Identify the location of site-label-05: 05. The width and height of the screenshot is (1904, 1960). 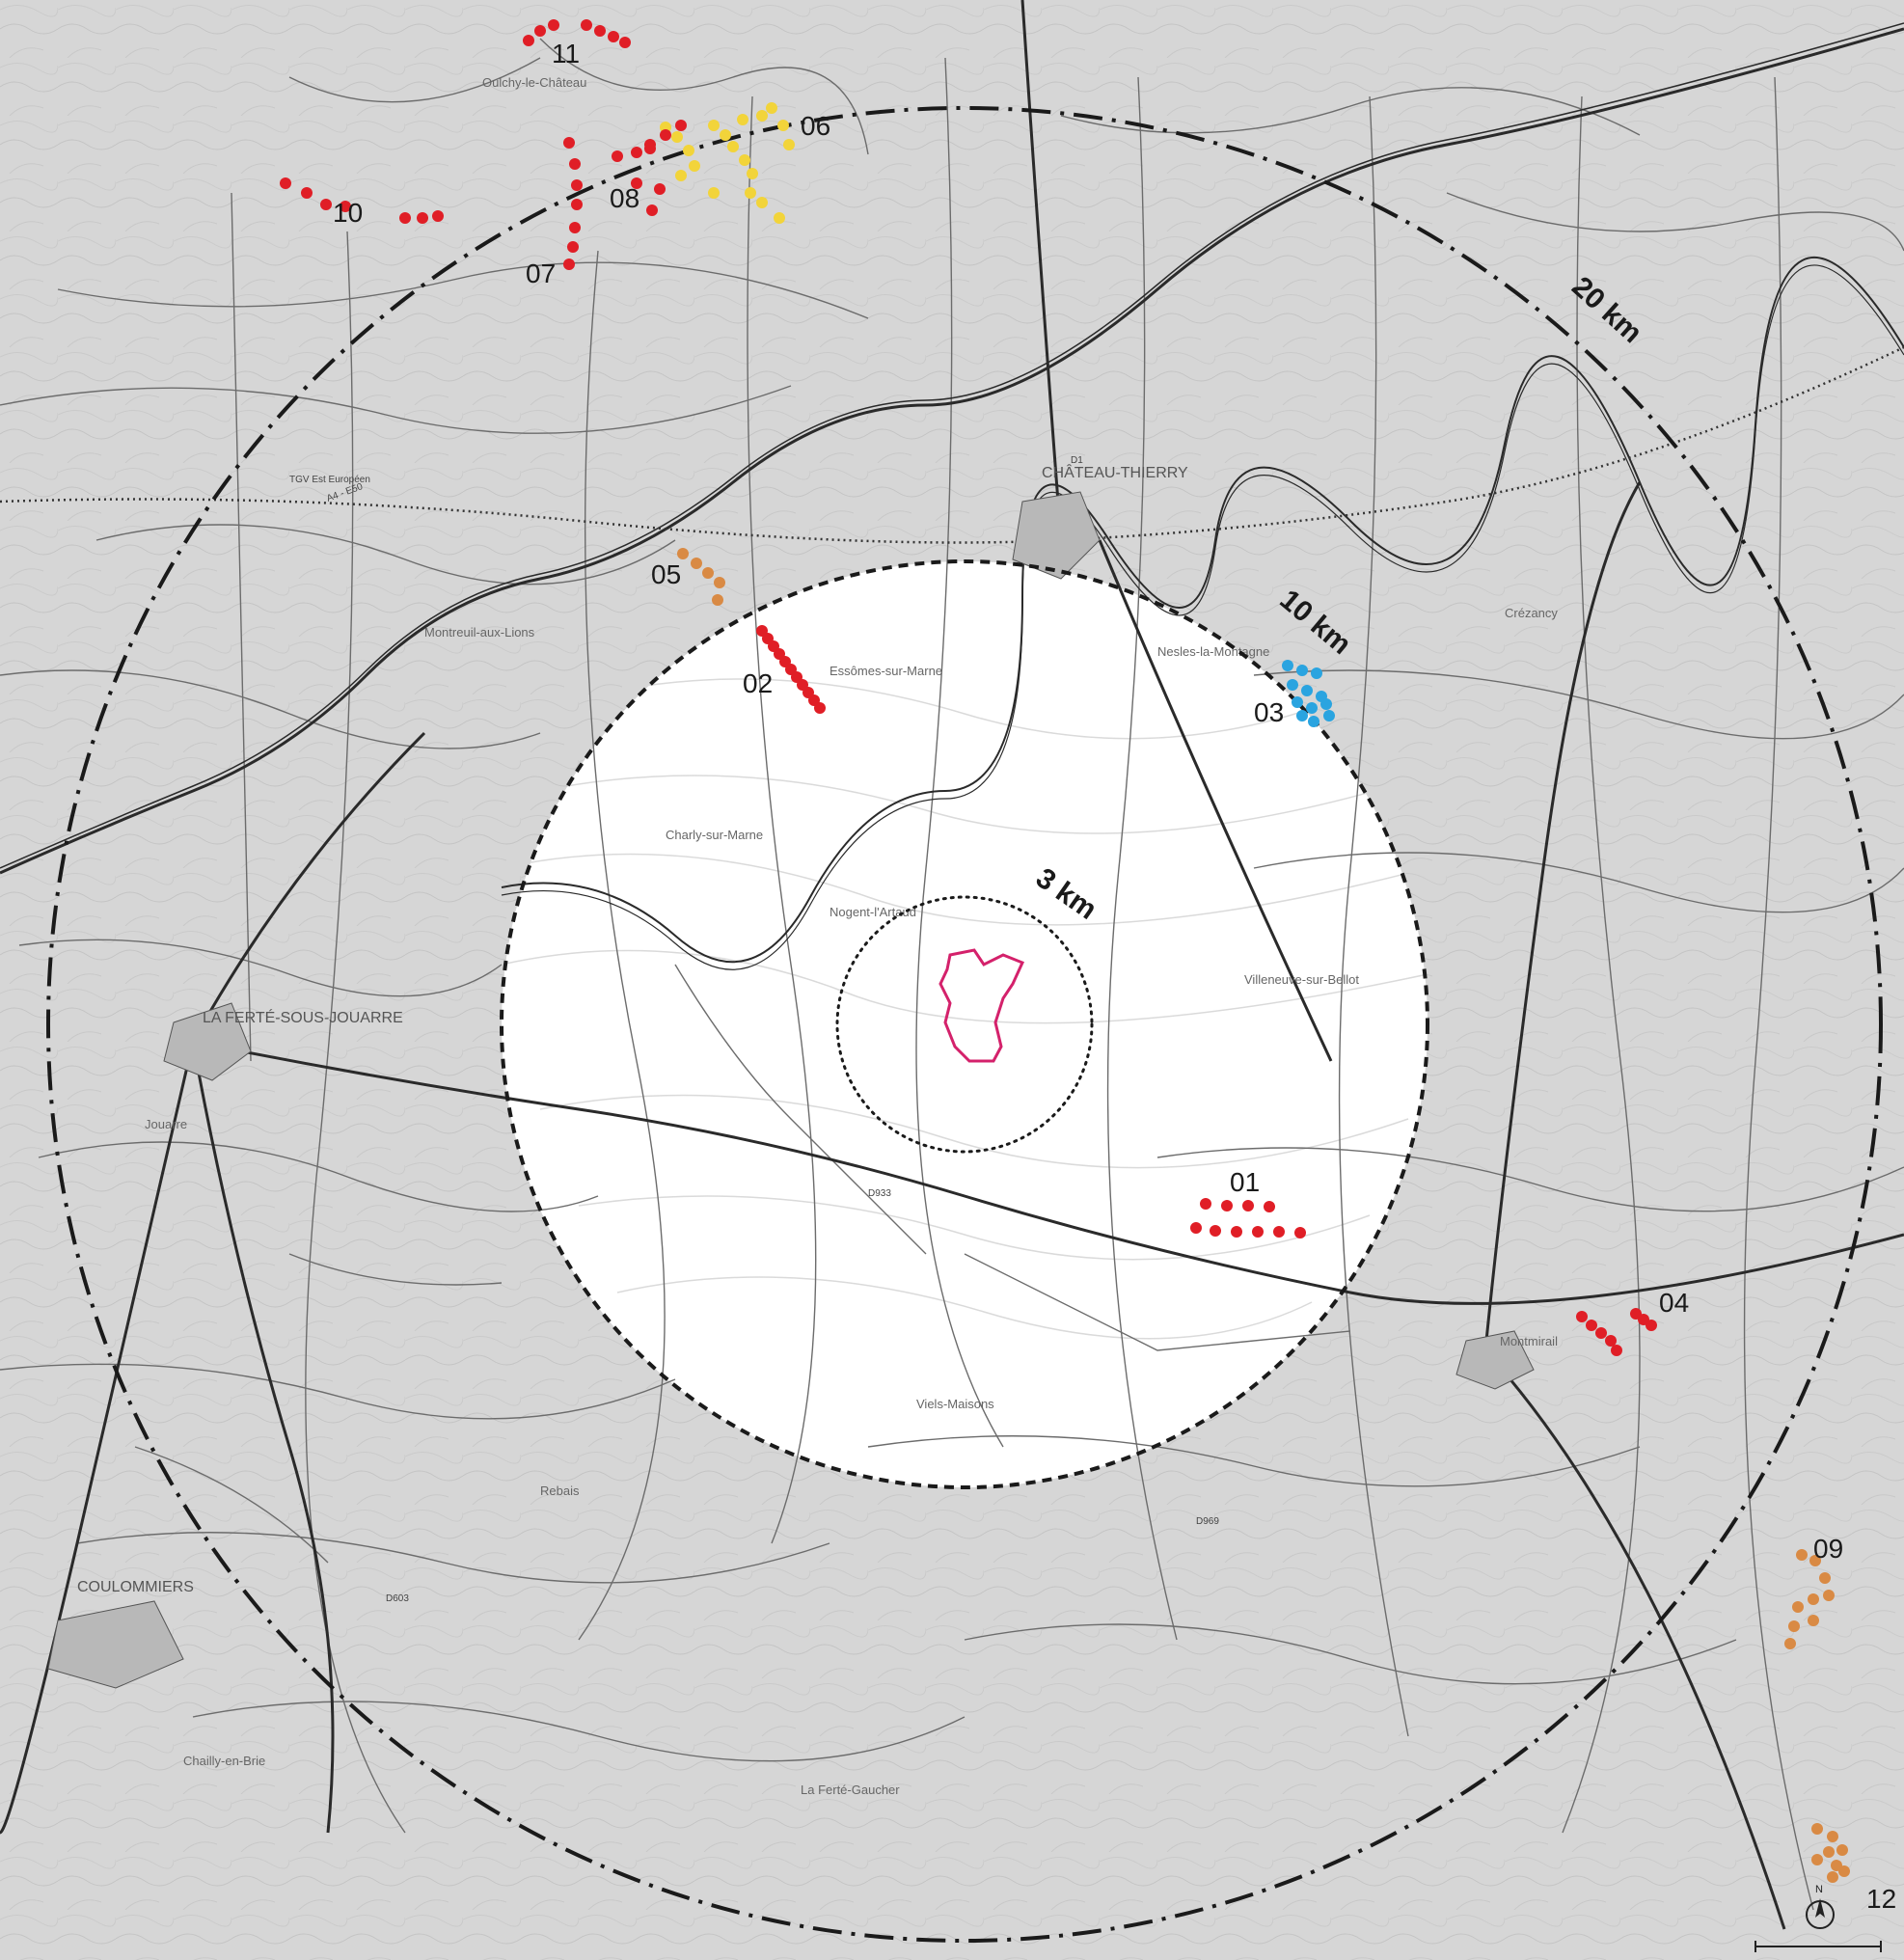
(666, 574).